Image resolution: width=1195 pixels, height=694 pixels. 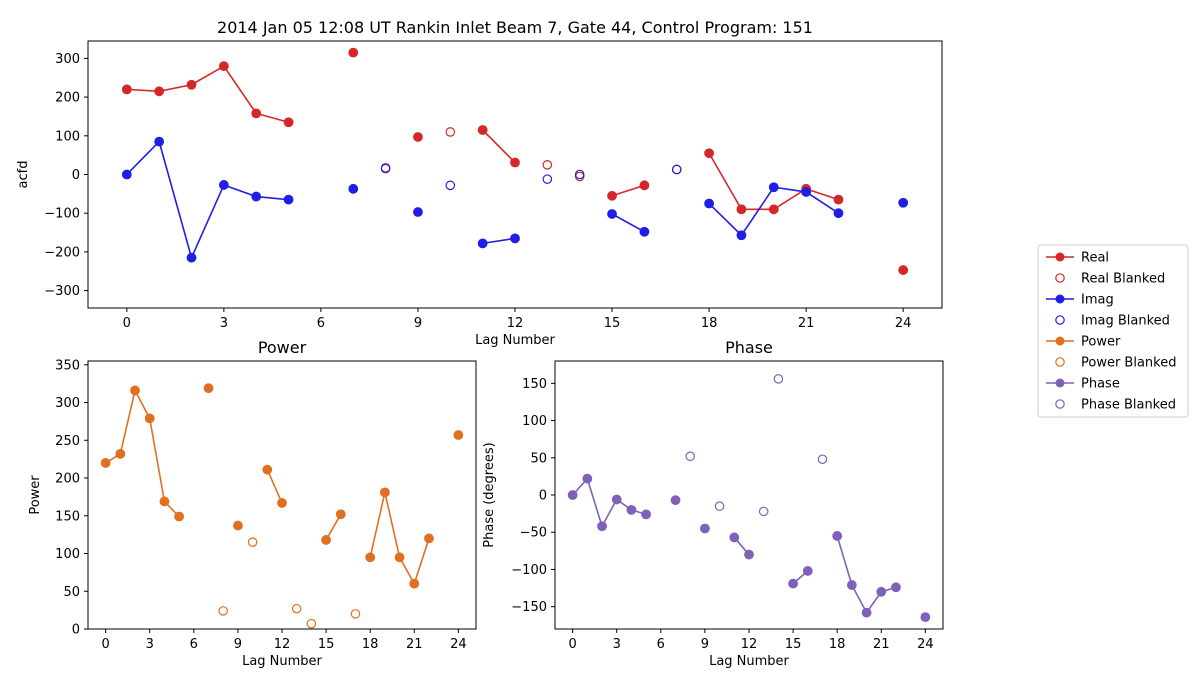 I want to click on legend-marker-imag-blanked, so click(x=1060, y=320).